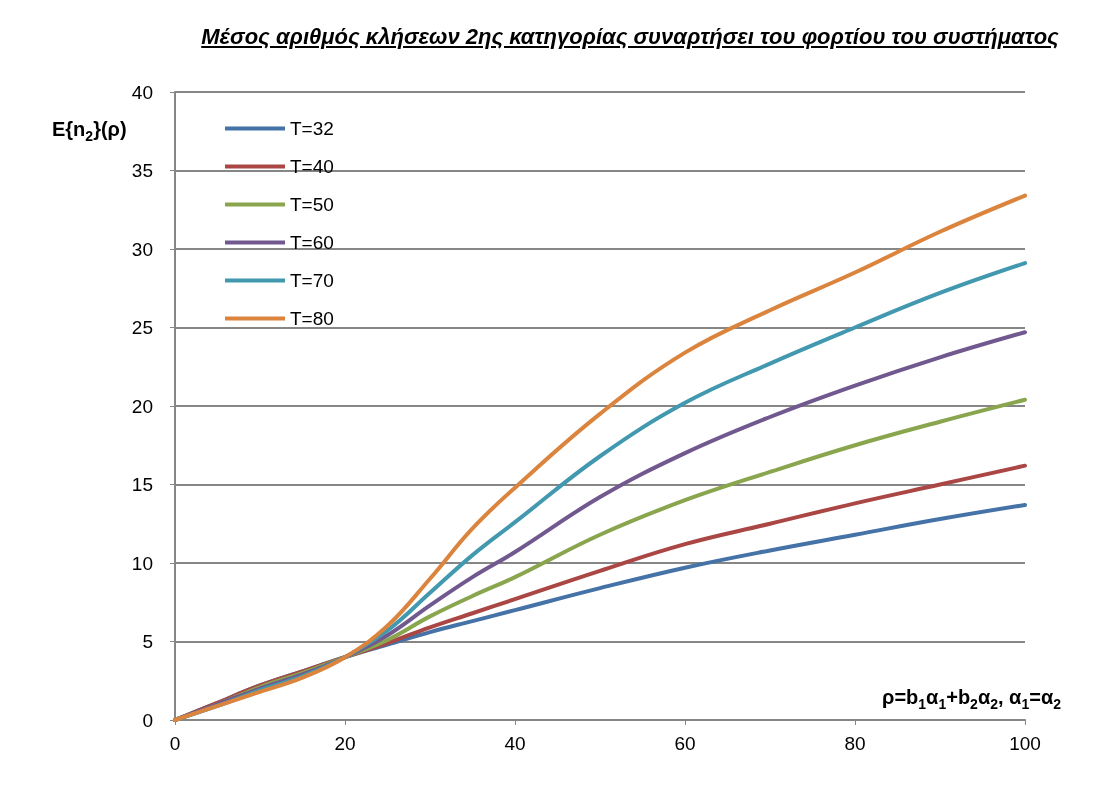 This screenshot has height=787, width=1107. Describe the element at coordinates (312, 128) in the screenshot. I see `legend-label: T=32` at that location.